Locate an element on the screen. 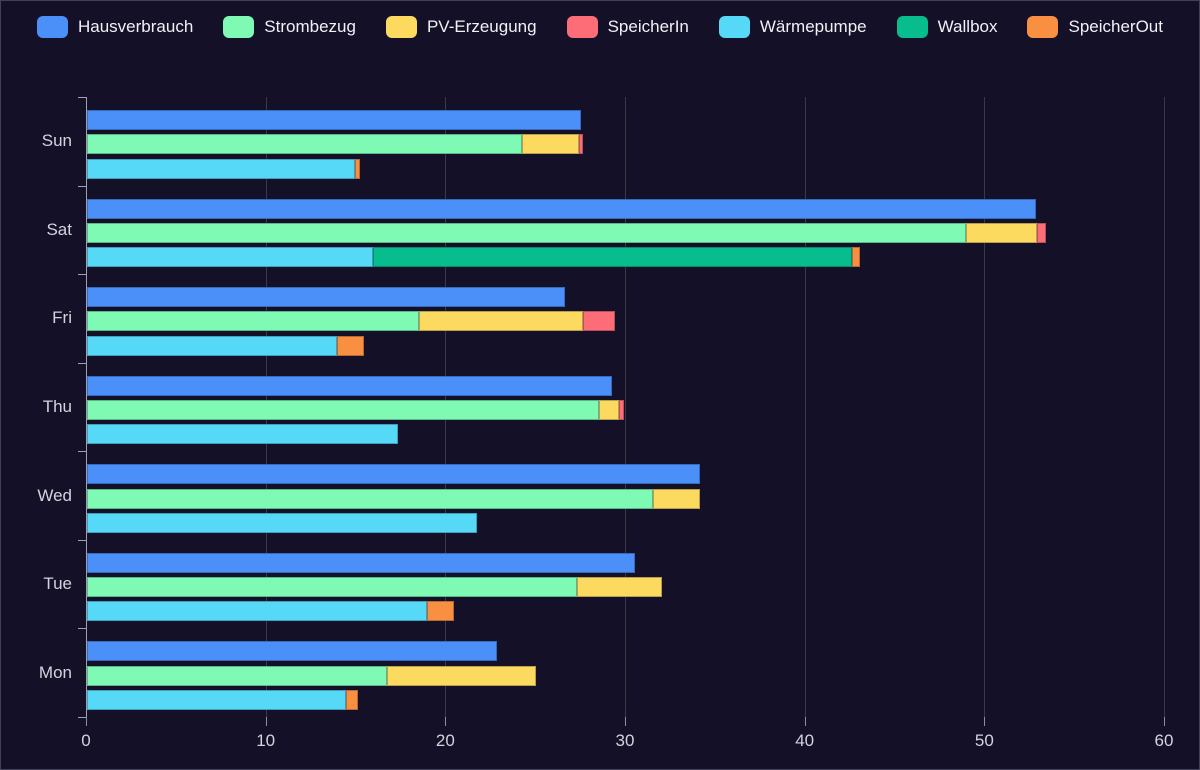 The width and height of the screenshot is (1200, 770). legend-label: SpeicherOut is located at coordinates (1115, 26).